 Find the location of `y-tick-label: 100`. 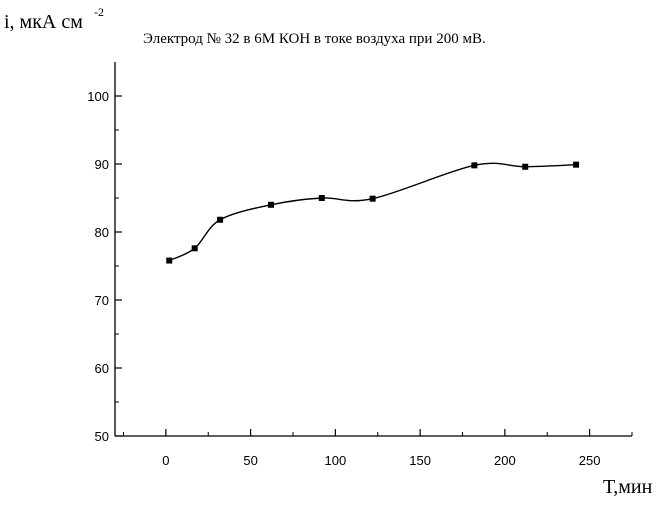

y-tick-label: 100 is located at coordinates (98, 96).